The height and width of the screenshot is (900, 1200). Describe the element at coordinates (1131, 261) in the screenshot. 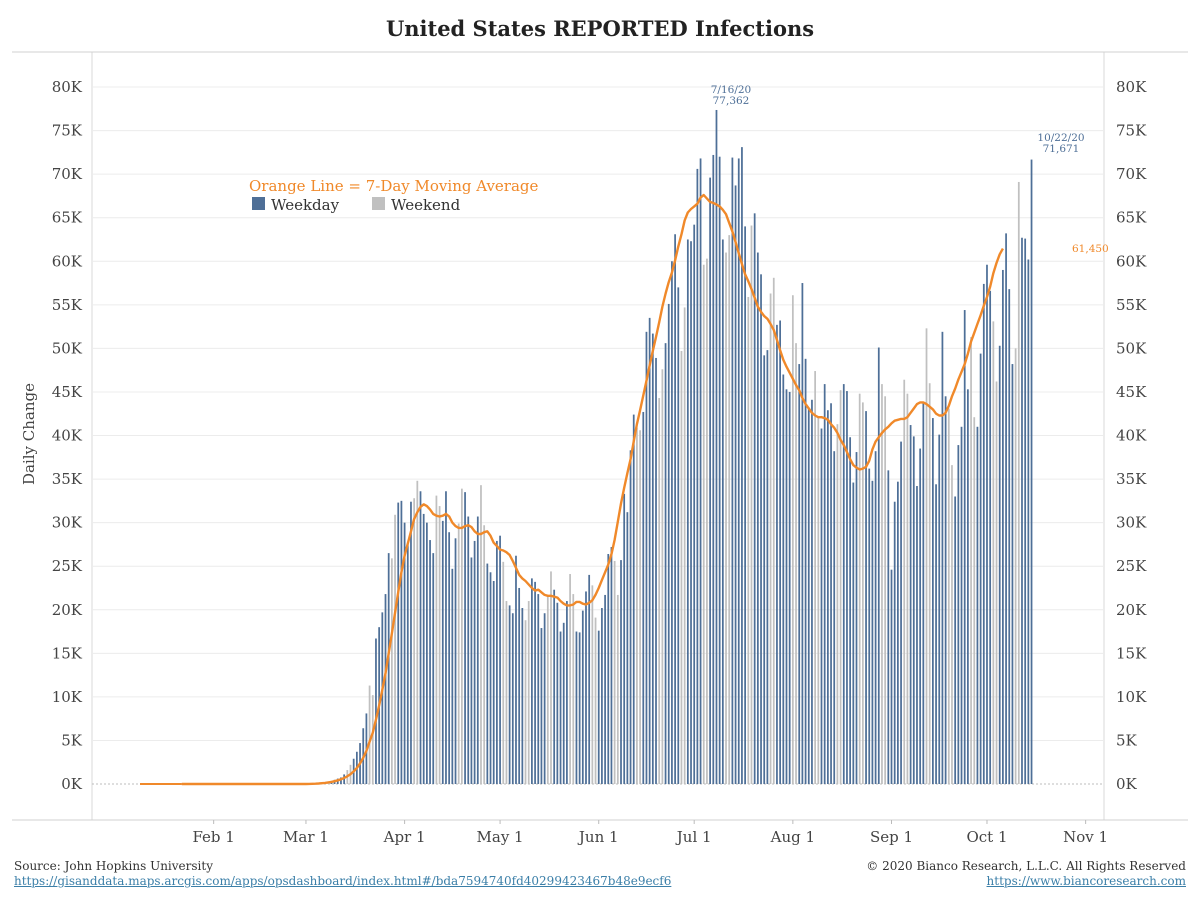

I see `y-tick-label-right: 60K` at that location.